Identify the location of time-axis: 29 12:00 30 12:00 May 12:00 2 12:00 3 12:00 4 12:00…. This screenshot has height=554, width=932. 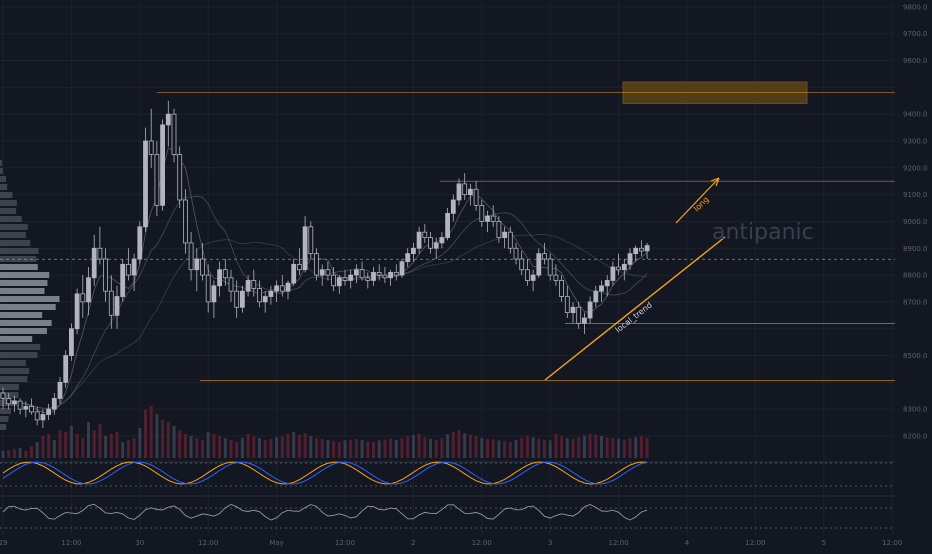
(466, 543).